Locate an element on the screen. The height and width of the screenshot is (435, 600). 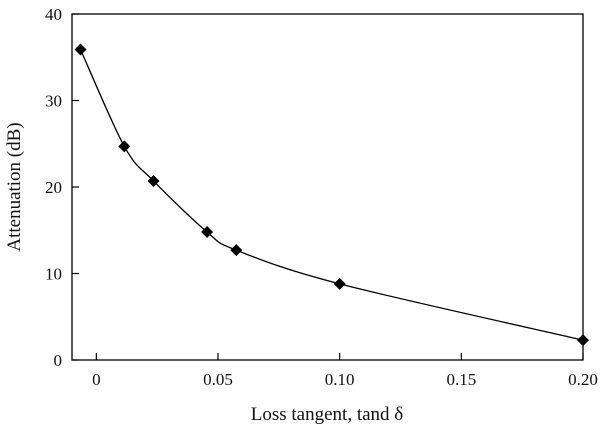
y-tick-label: 10 is located at coordinates (53, 274).